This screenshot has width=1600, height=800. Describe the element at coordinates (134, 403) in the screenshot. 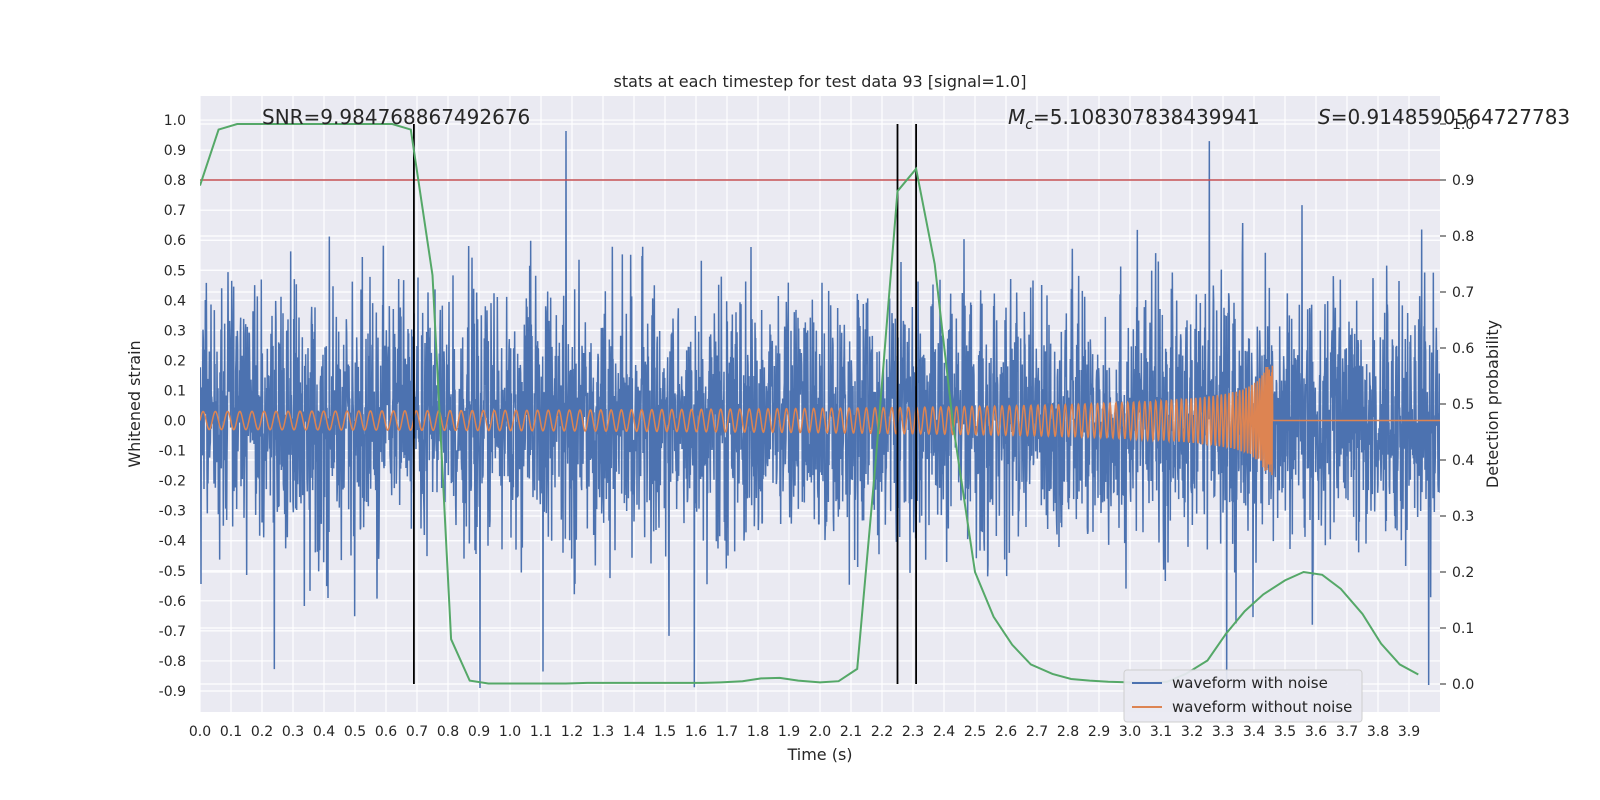

I see `y-axis-label: Whitened strain` at that location.